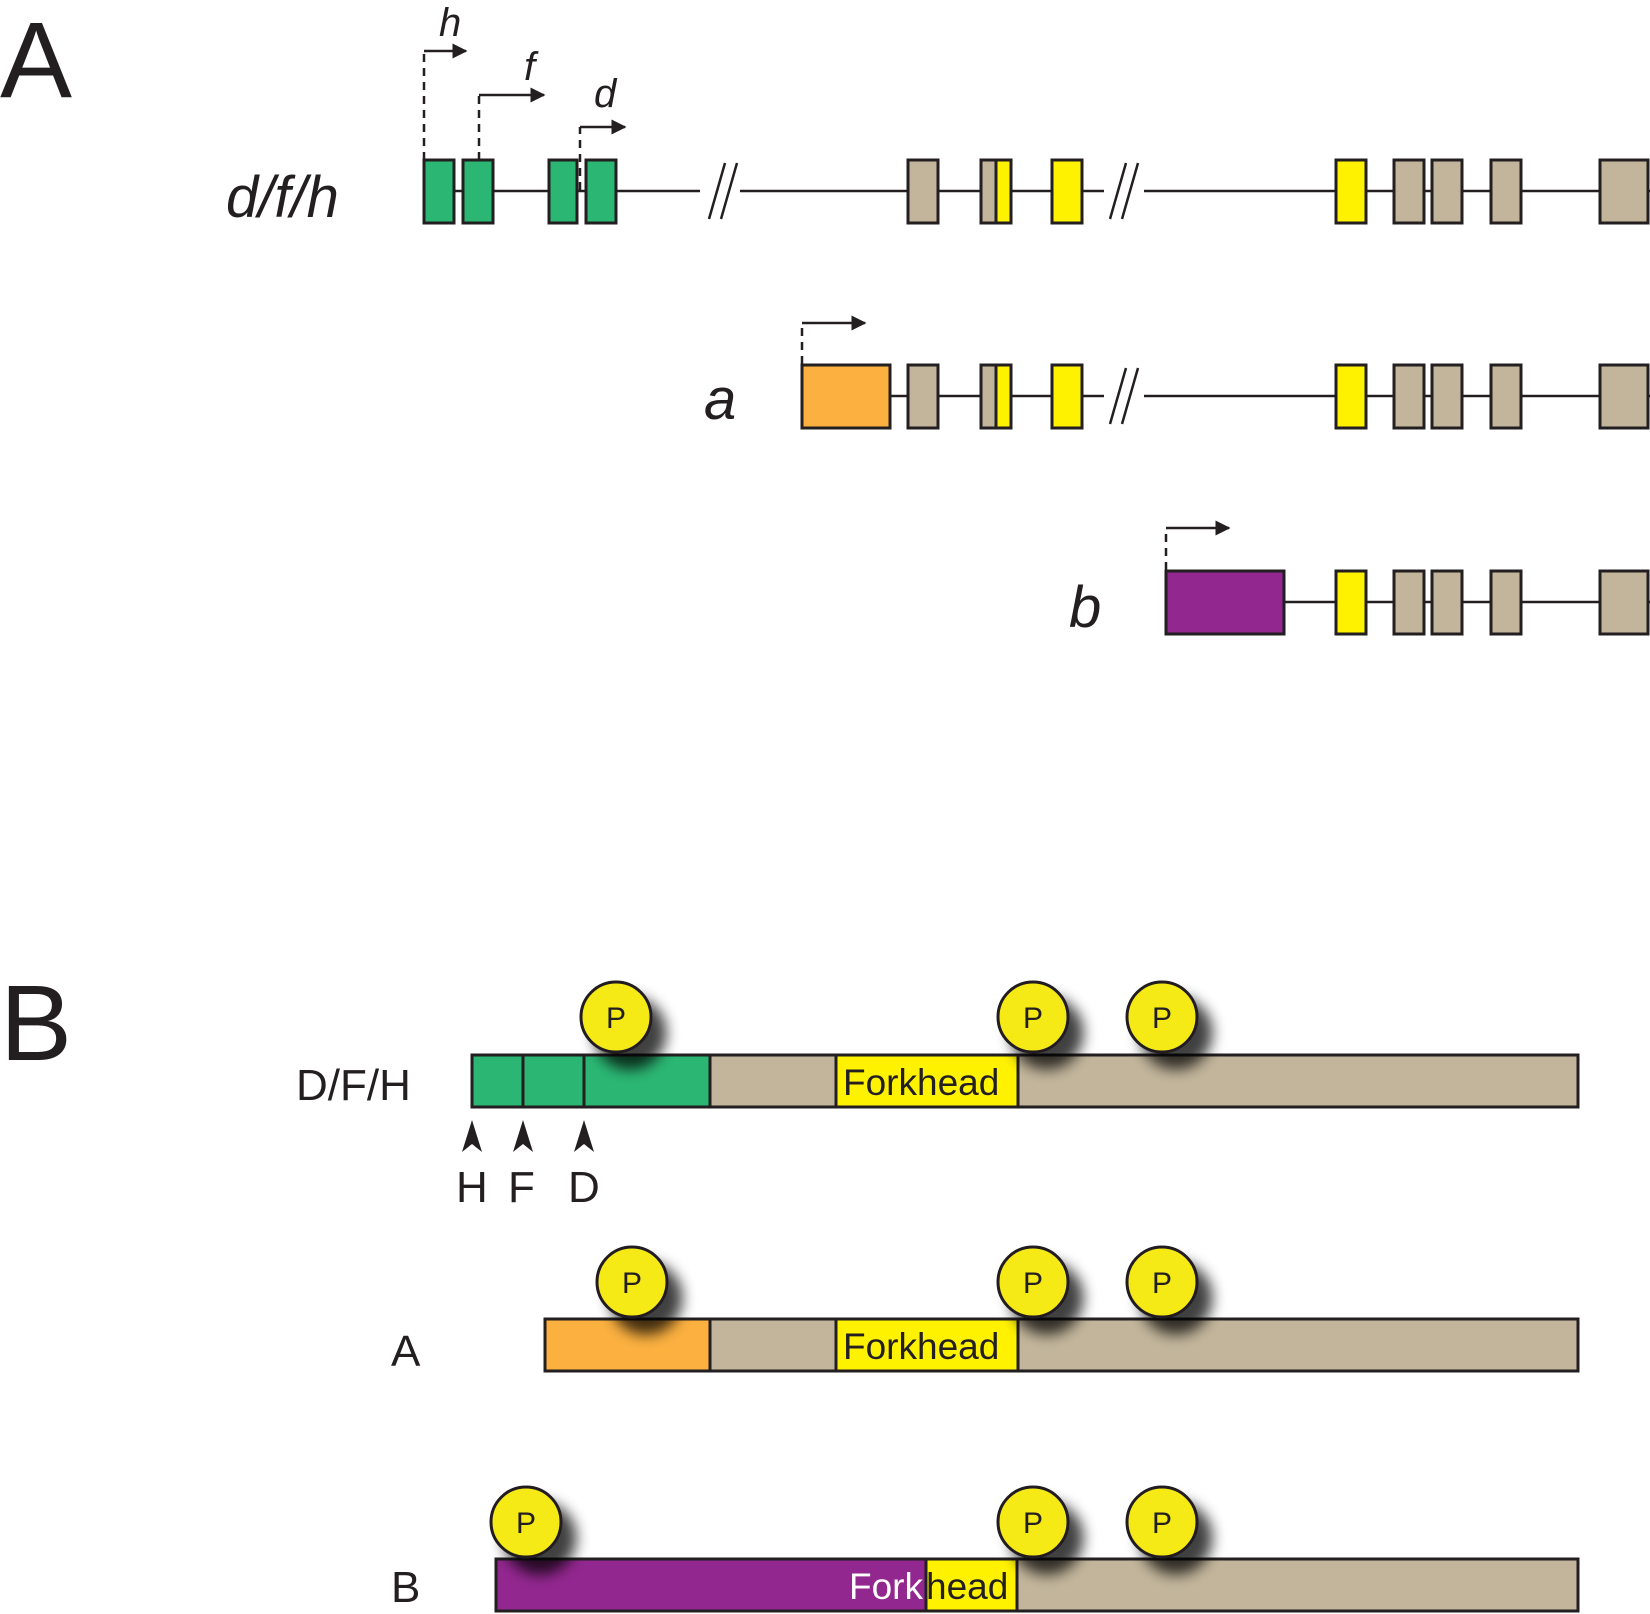 The width and height of the screenshot is (1650, 1614). What do you see at coordinates (1085, 607) in the screenshot?
I see `gene-b-label: b` at bounding box center [1085, 607].